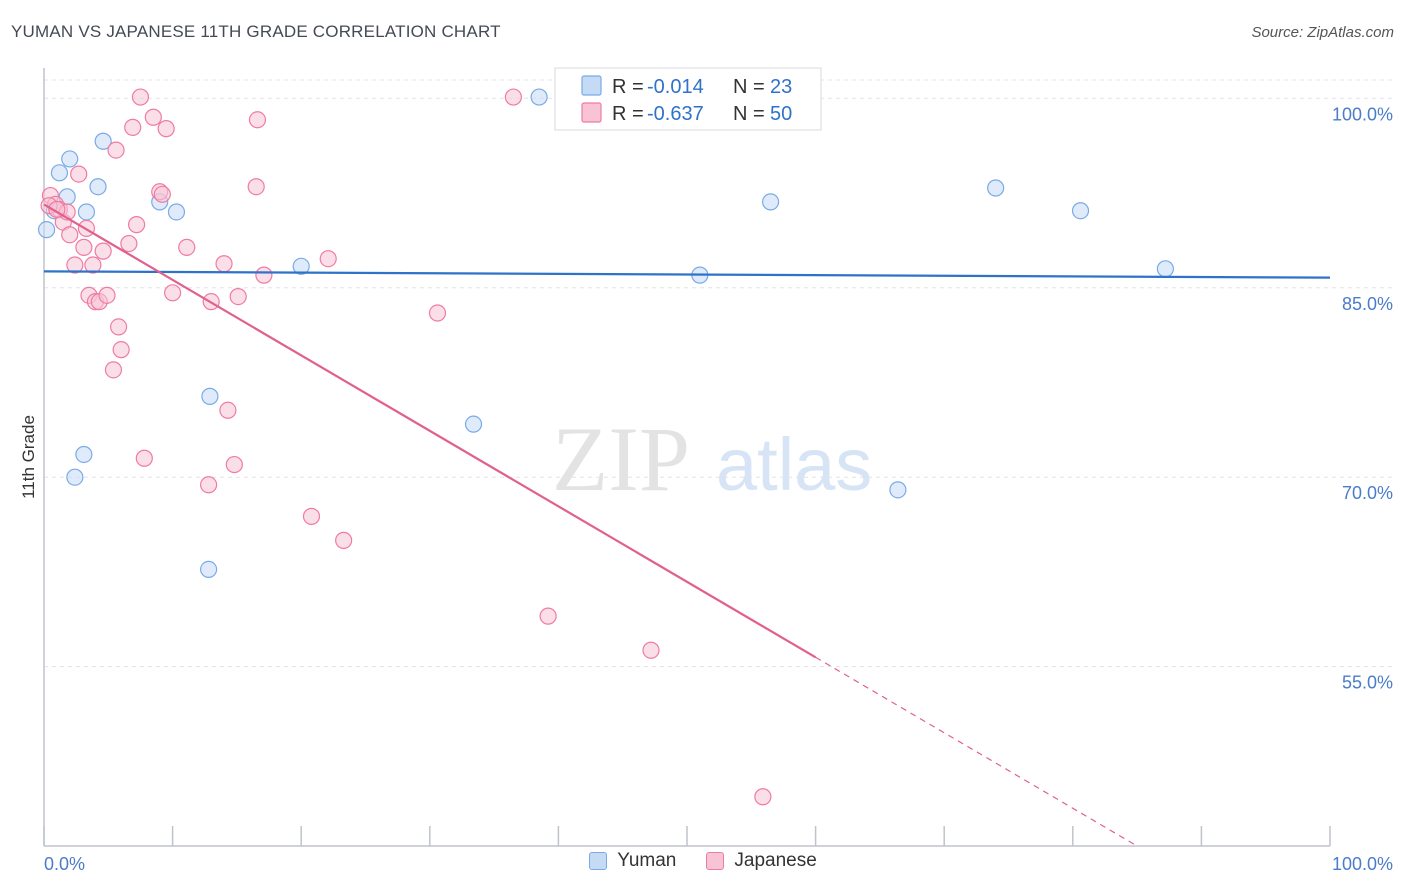 This screenshot has width=1406, height=892. Describe the element at coordinates (598, 861) in the screenshot. I see `legend-marker-yuman` at that location.